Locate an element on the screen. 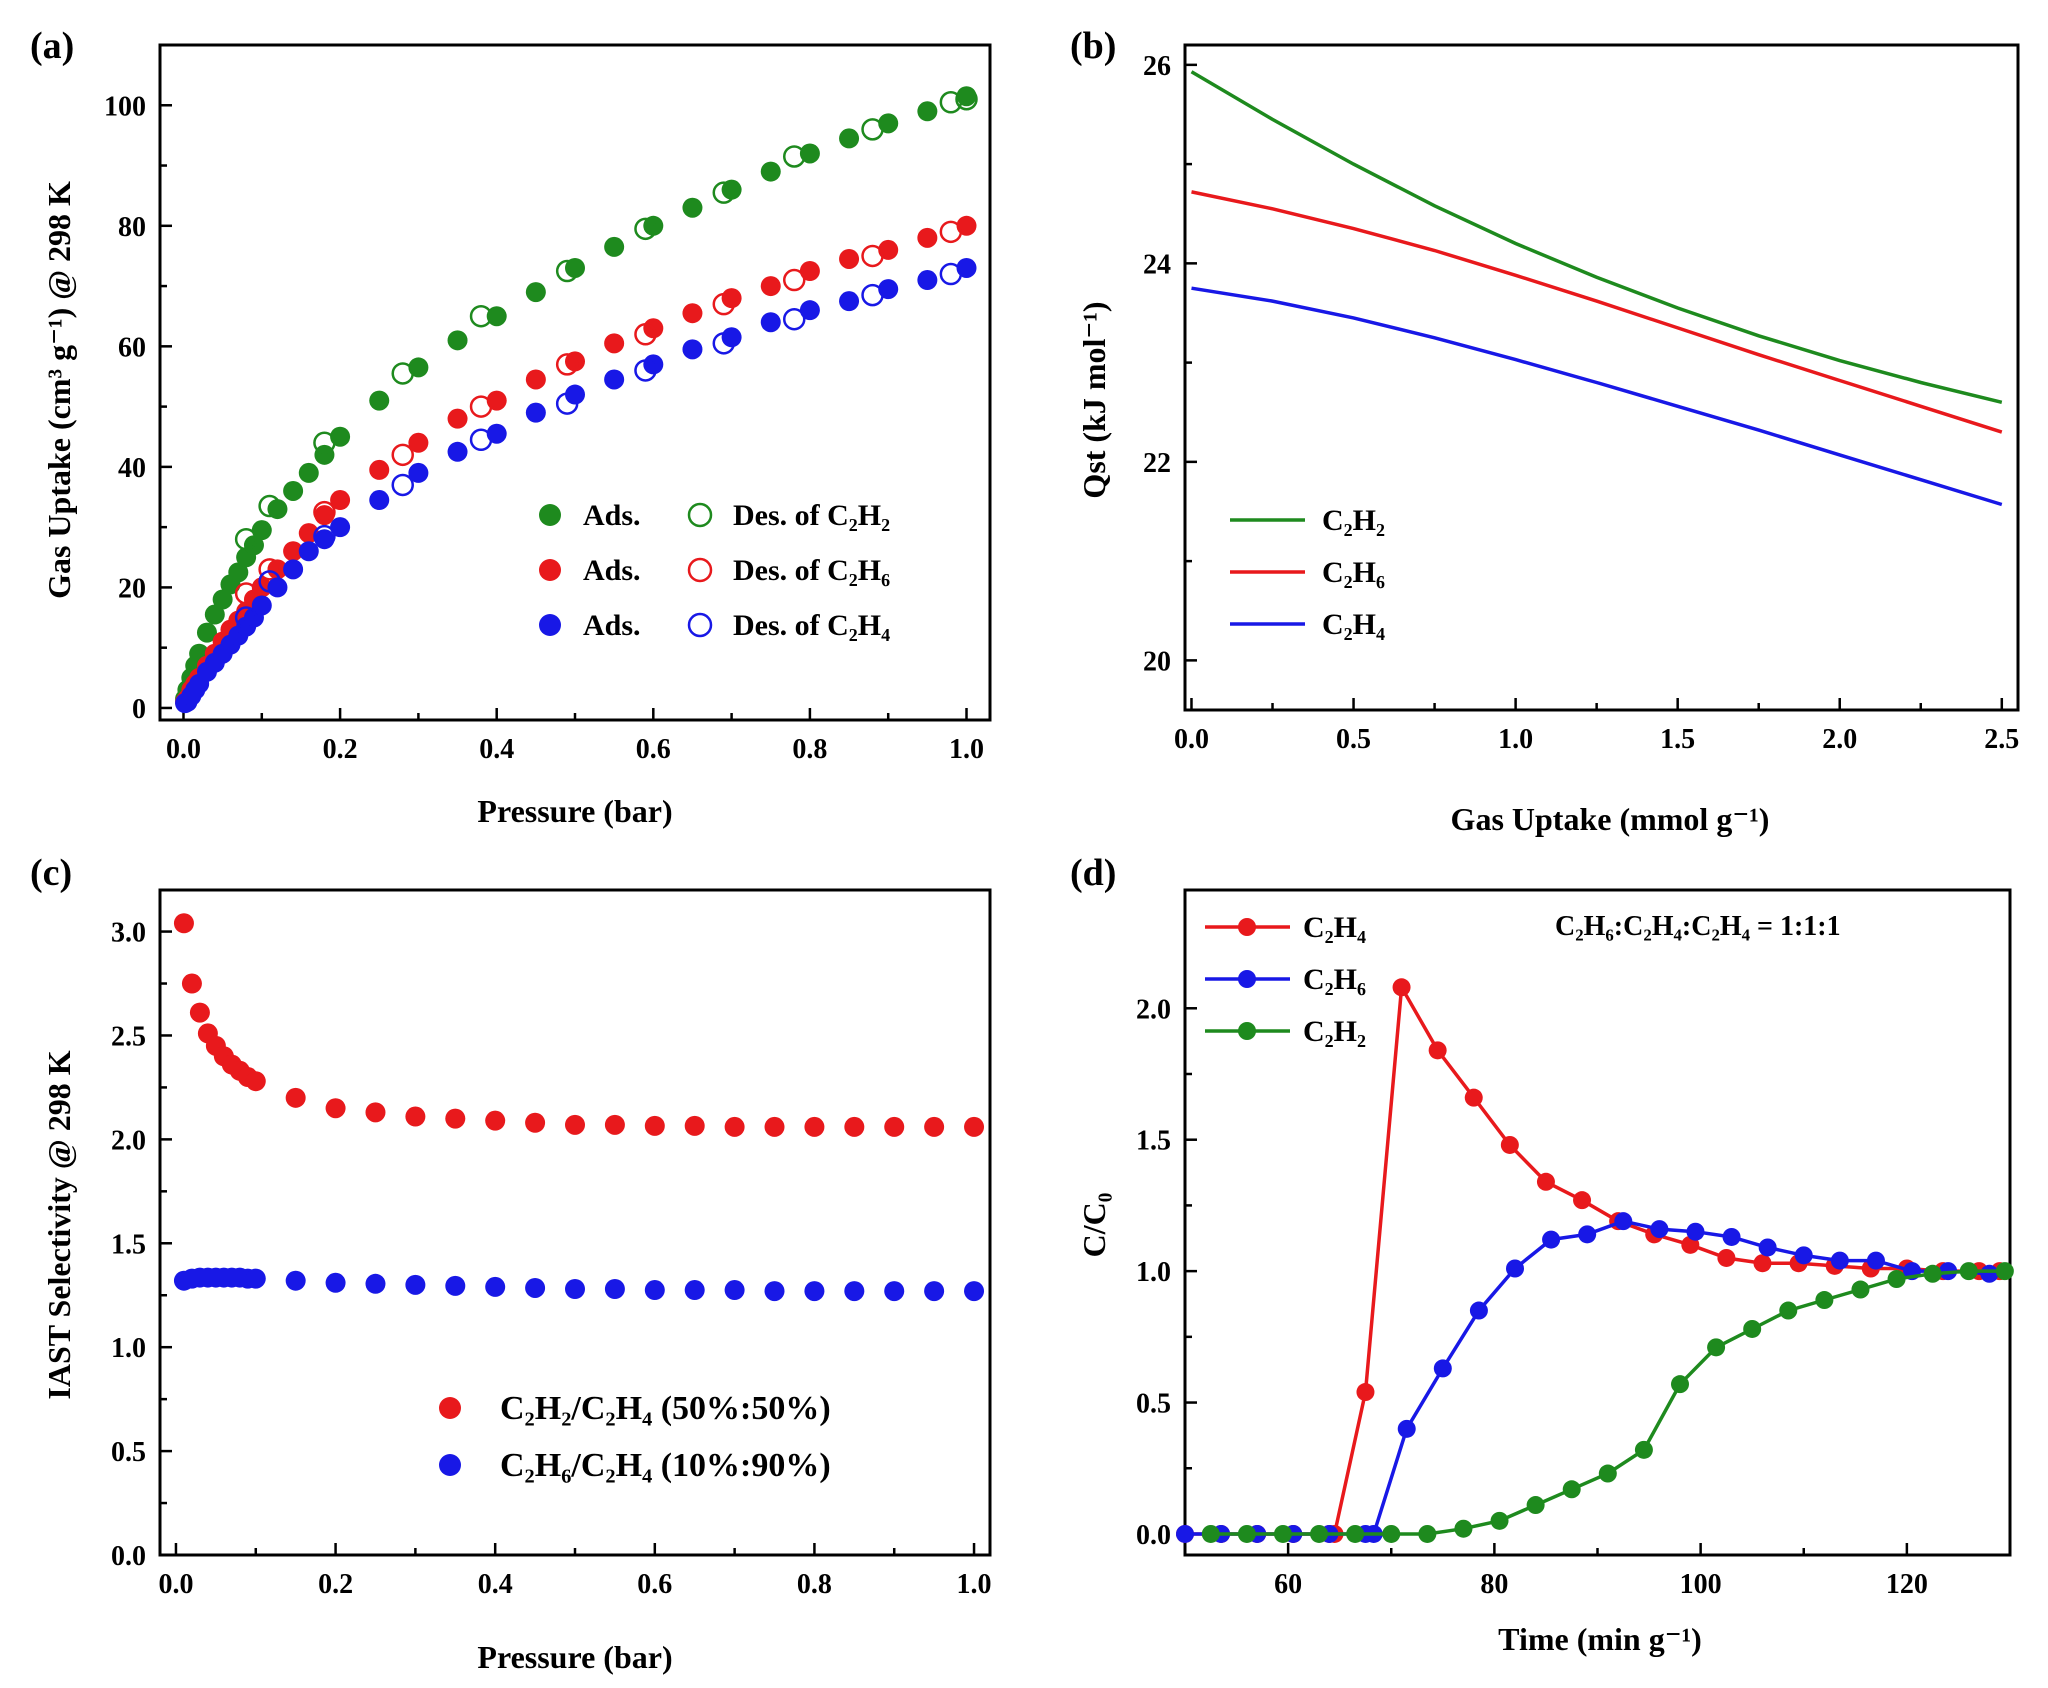  y-tick-label: 60 is located at coordinates (132, 347).